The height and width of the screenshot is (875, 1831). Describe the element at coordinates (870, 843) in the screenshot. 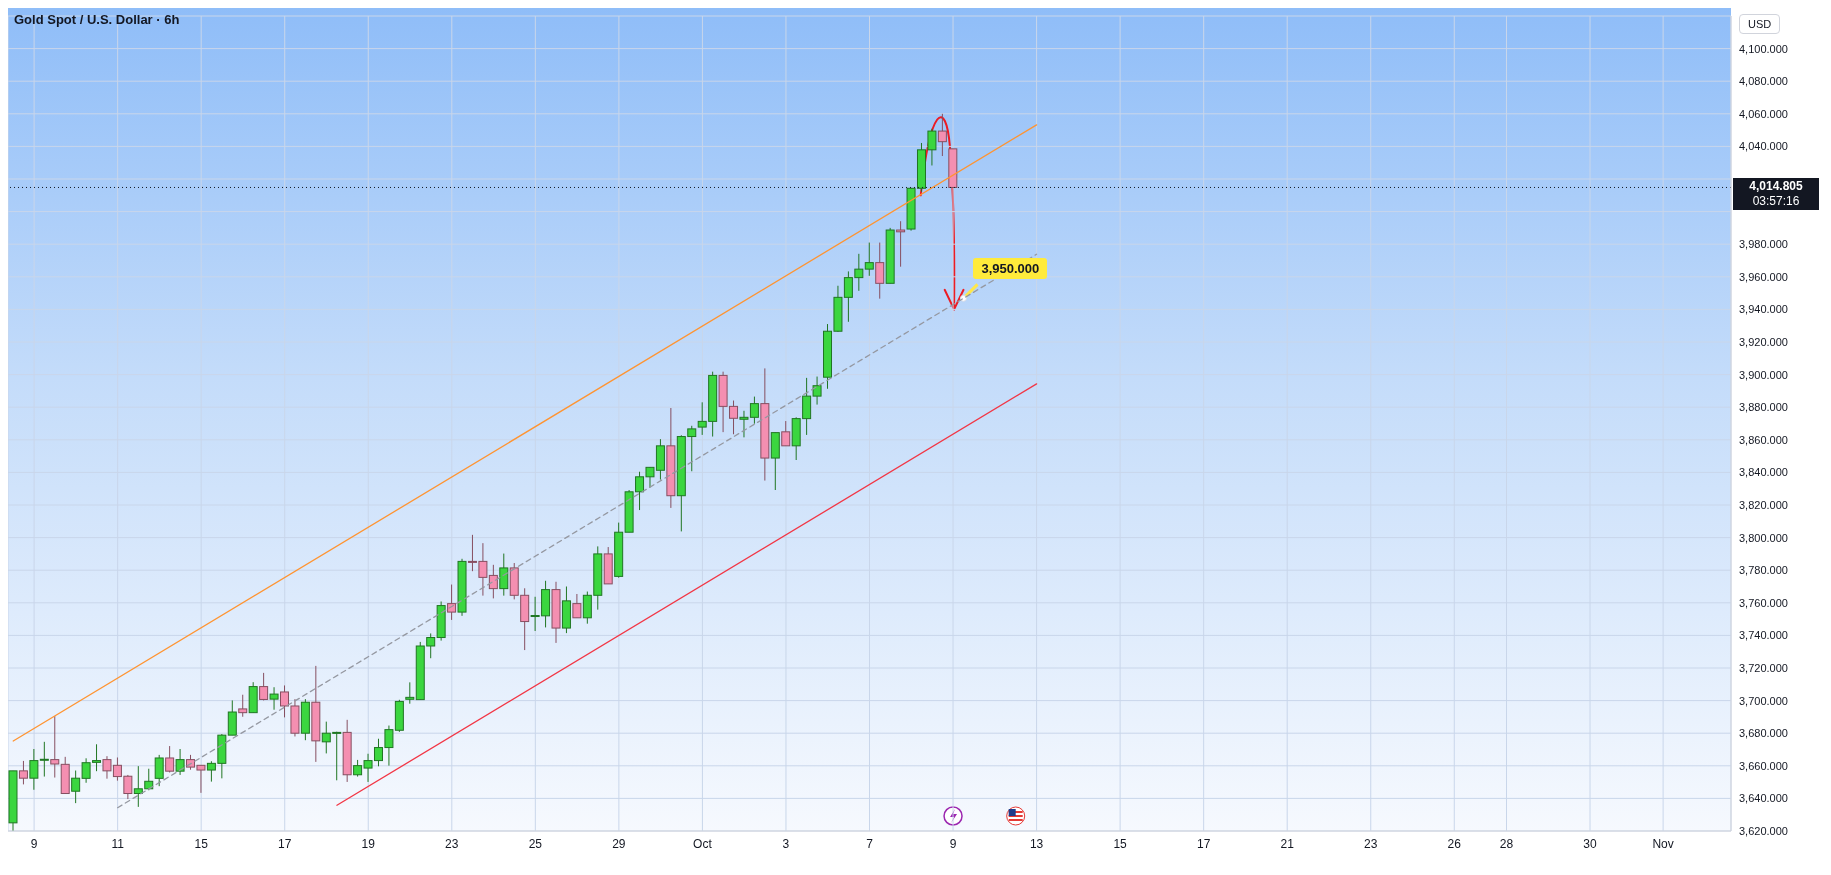

I see `x-tick-label: 7` at that location.